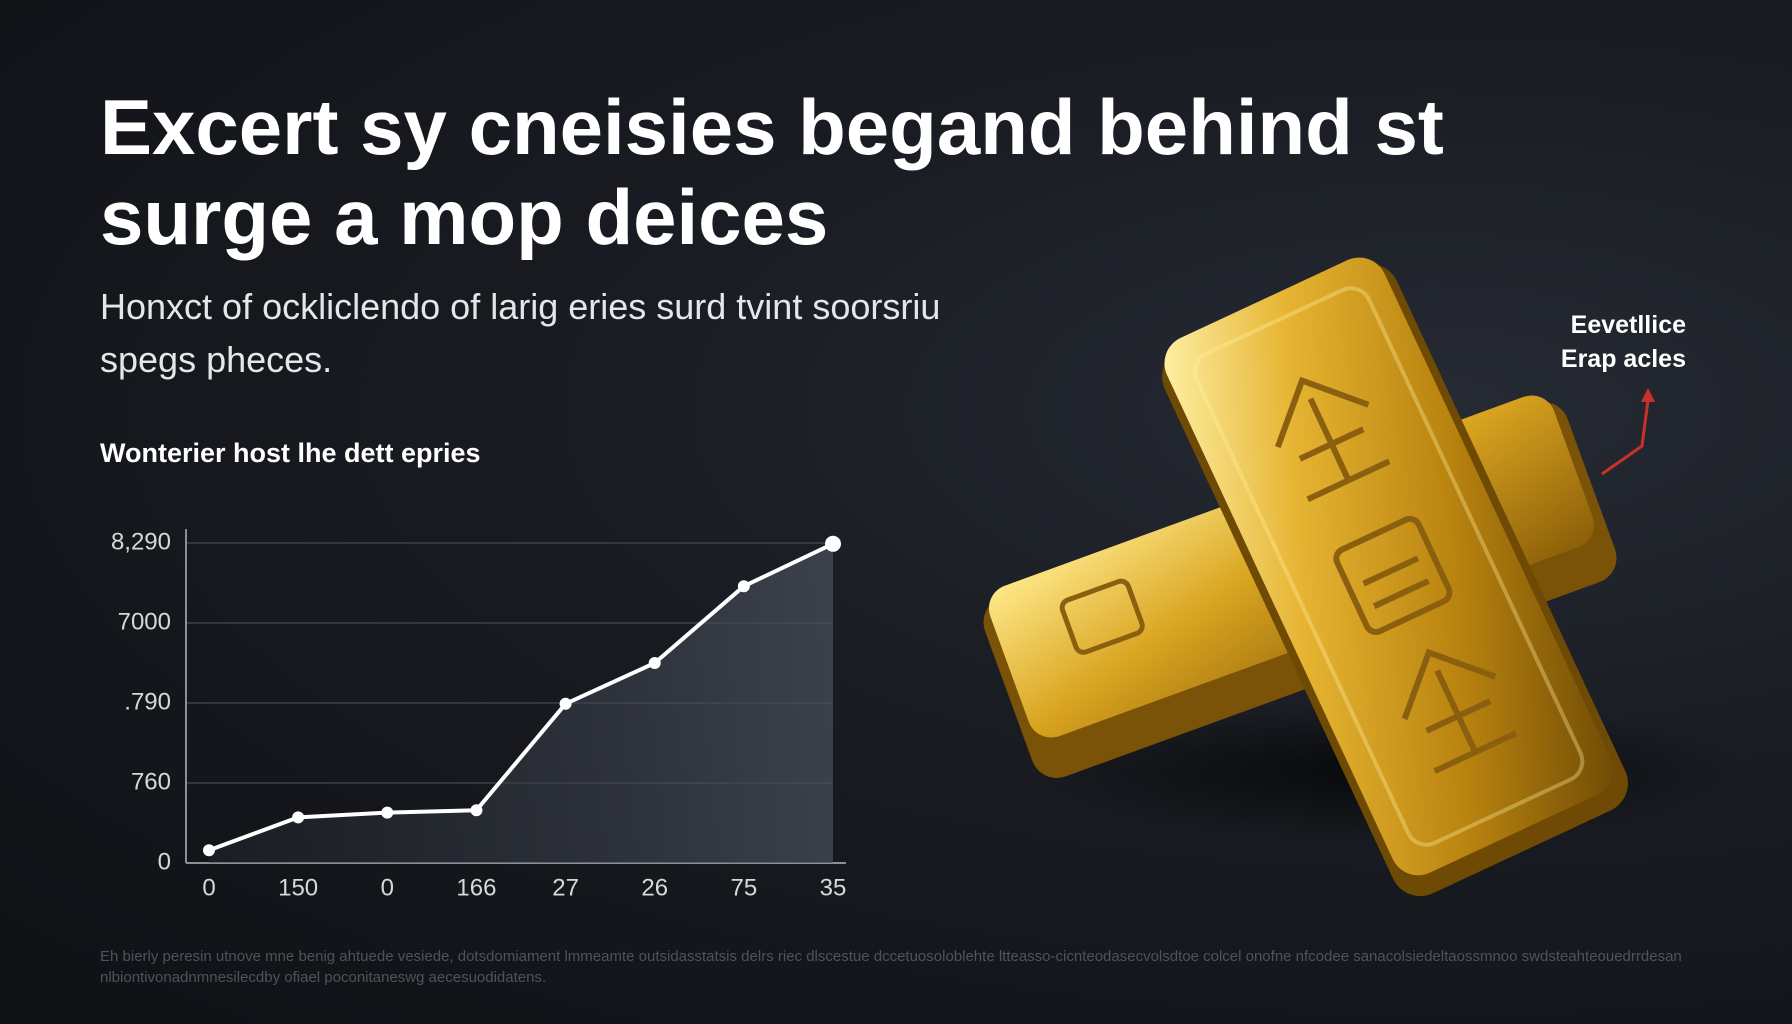 The width and height of the screenshot is (1792, 1024). I want to click on x-tick-label: 27, so click(565, 887).